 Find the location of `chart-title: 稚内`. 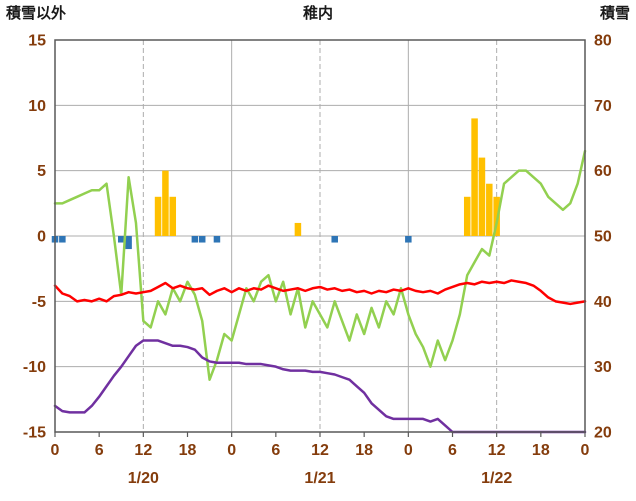

chart-title: 稚内 is located at coordinates (317, 13).